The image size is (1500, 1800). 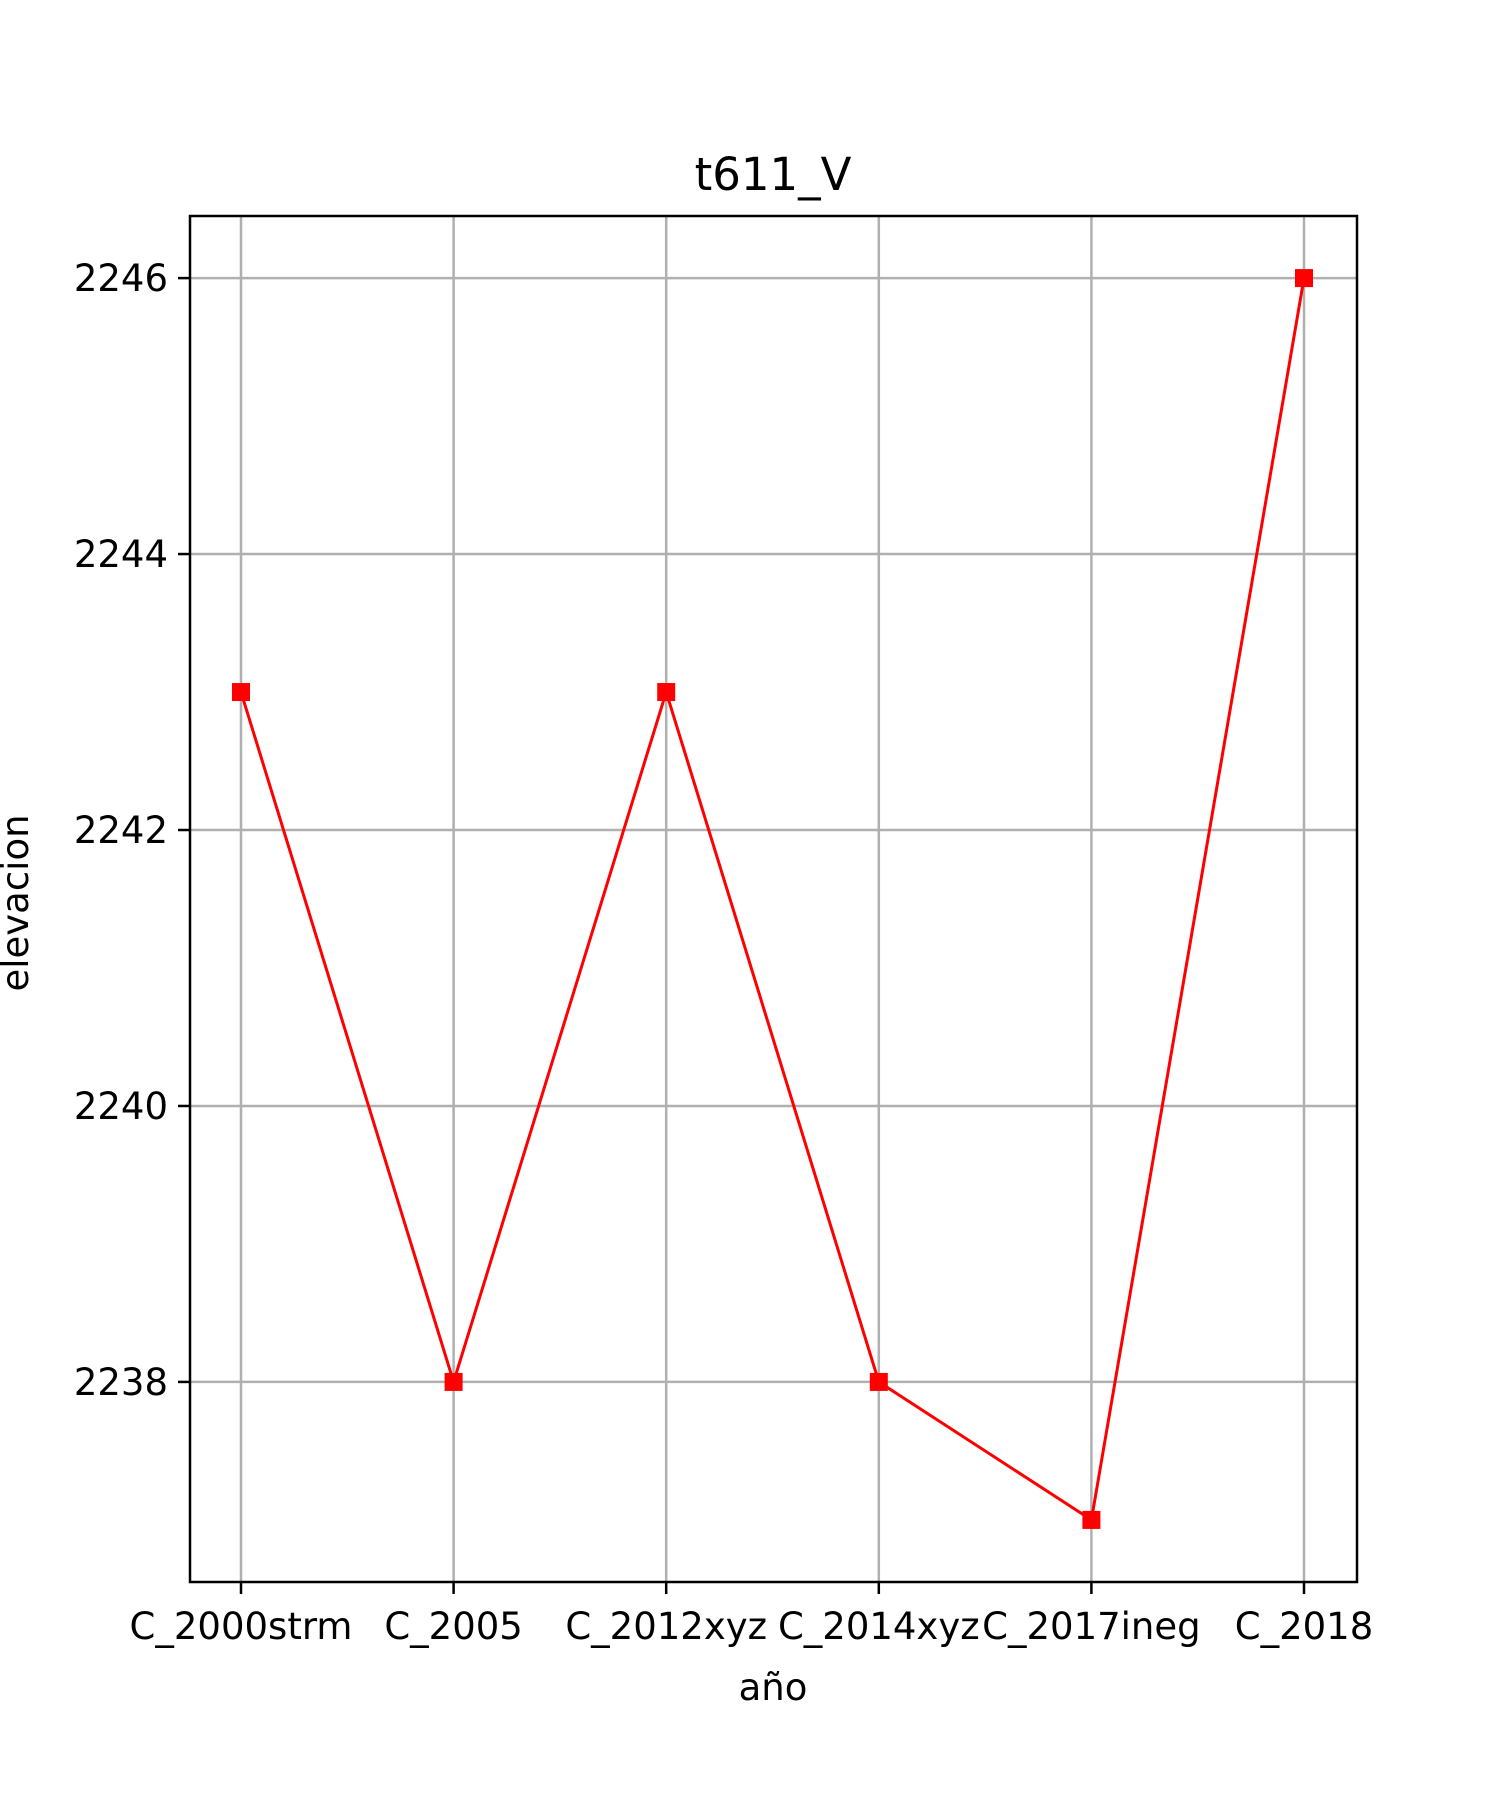 I want to click on y-axis-label: elevacion, so click(x=18, y=902).